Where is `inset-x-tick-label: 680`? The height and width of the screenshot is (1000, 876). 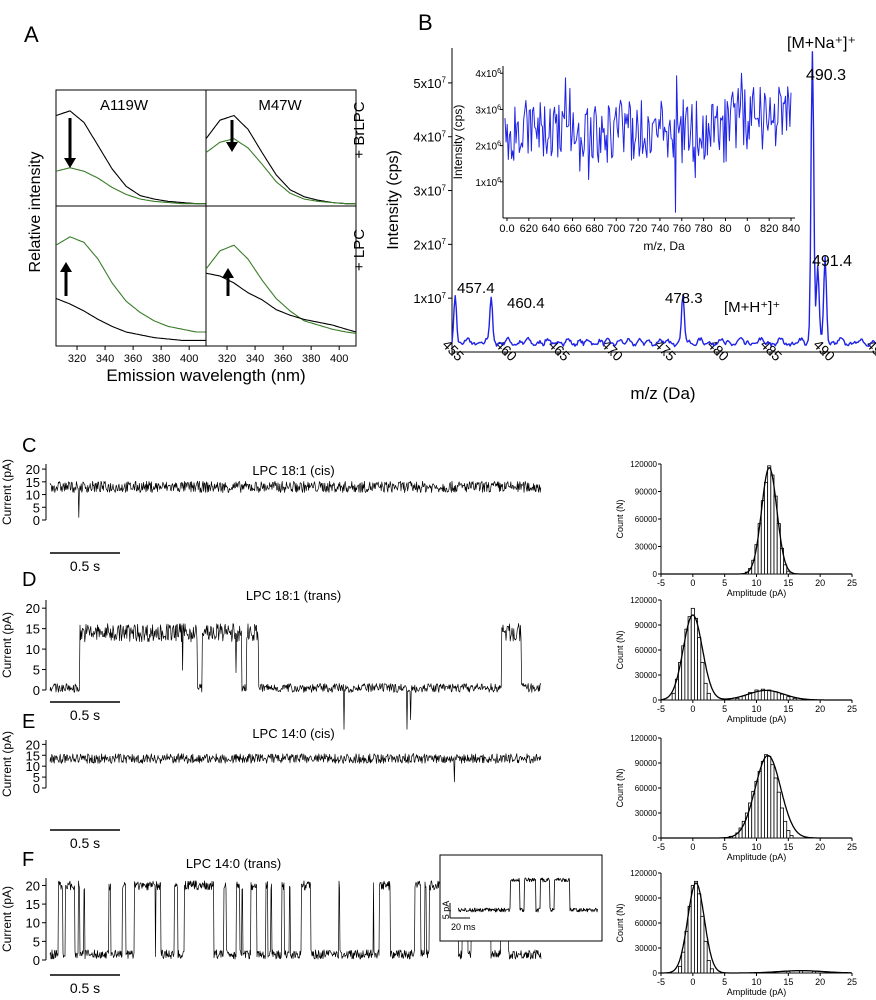
inset-x-tick-label: 680 is located at coordinates (594, 229).